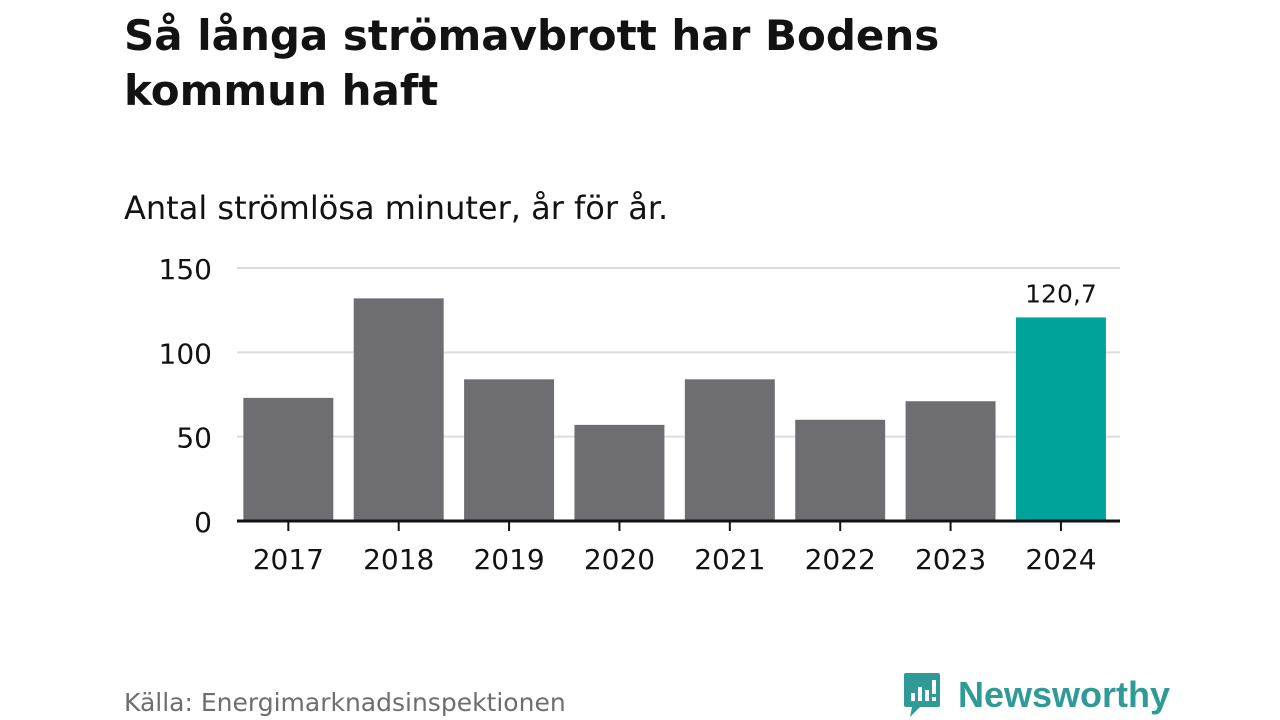  What do you see at coordinates (1064, 694) in the screenshot?
I see `brand-name: Newsworthy` at bounding box center [1064, 694].